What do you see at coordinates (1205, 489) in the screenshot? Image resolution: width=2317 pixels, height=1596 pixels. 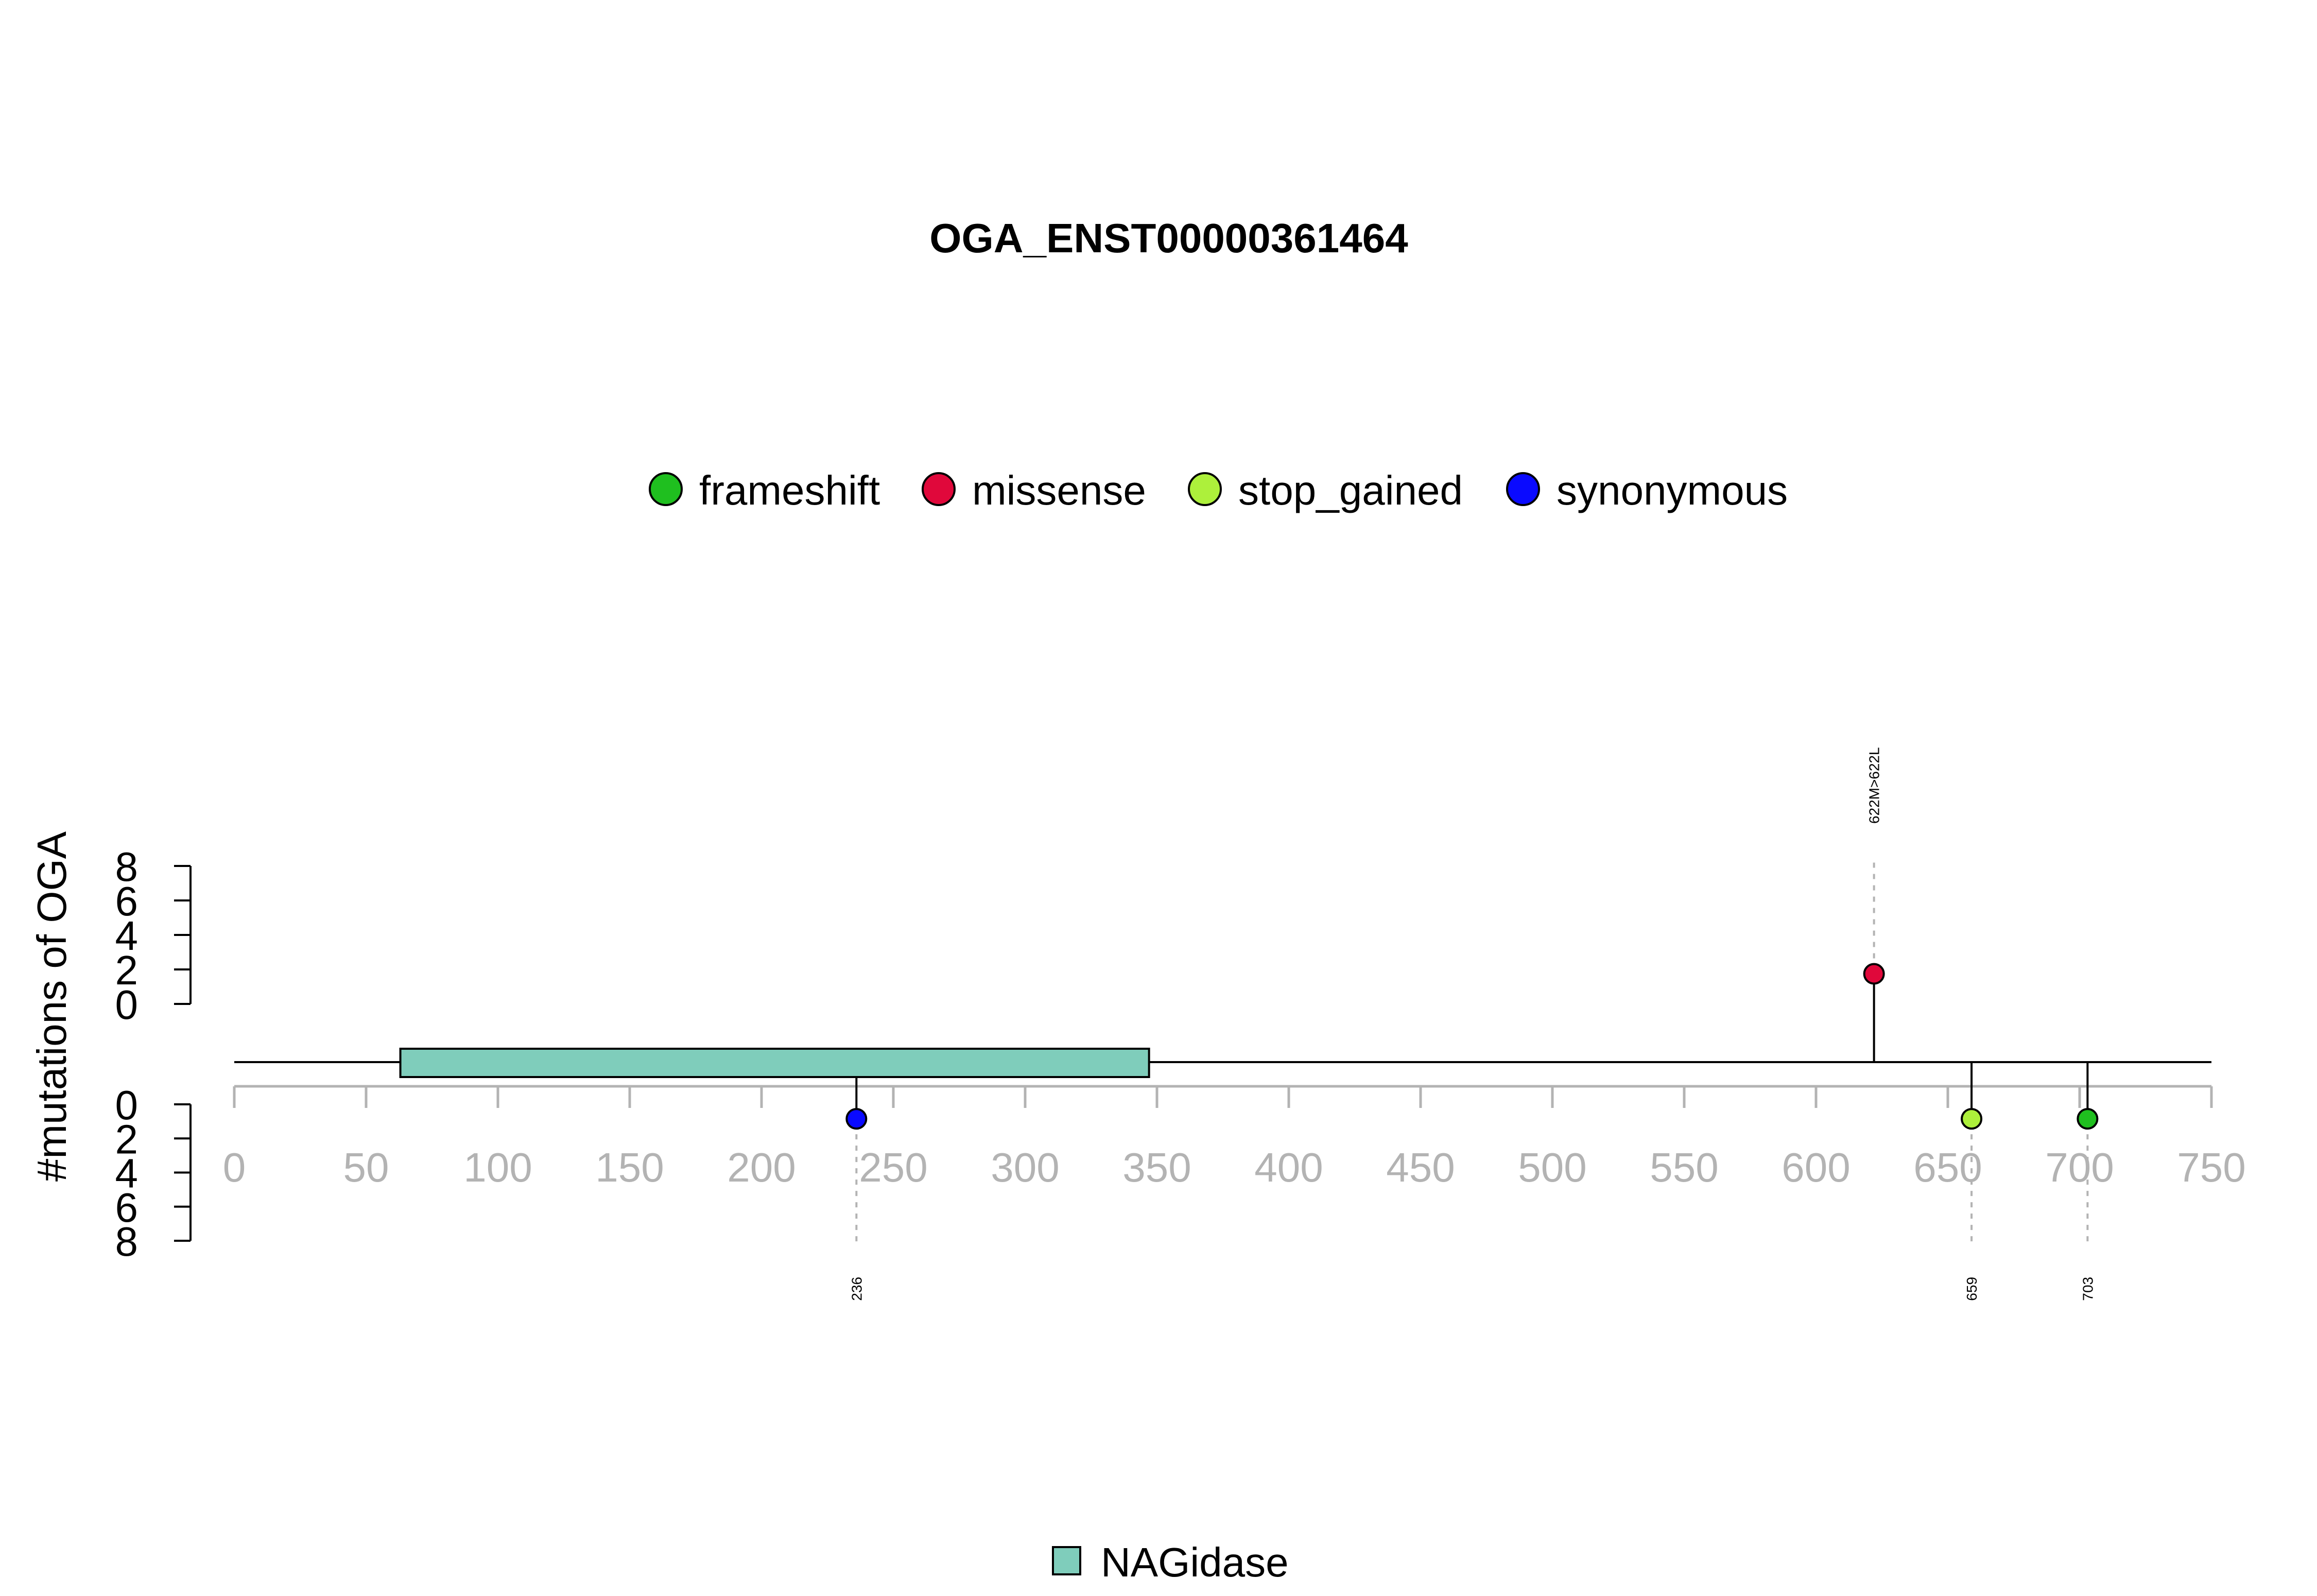 I see `legend-marker-stop_gained` at bounding box center [1205, 489].